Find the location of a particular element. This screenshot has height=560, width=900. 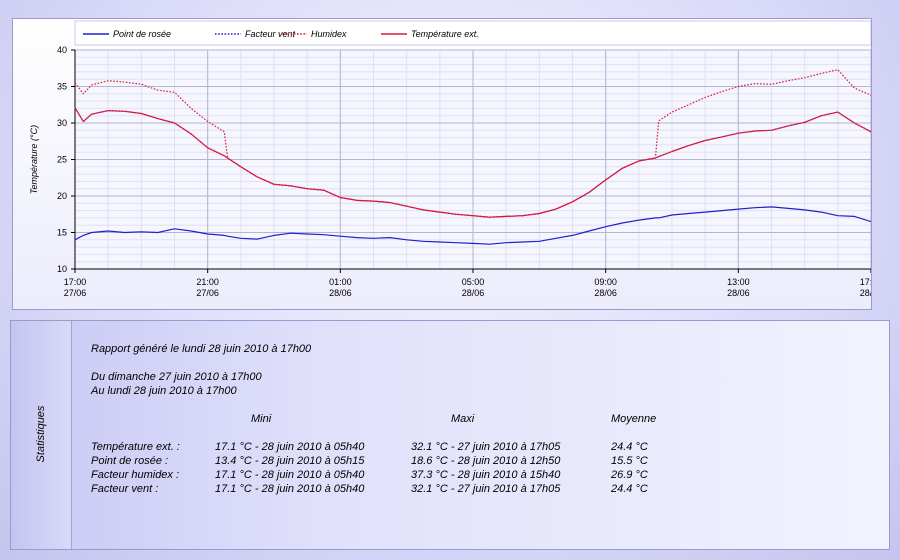

statistics-title: Statistiques is located at coordinates (41, 434).